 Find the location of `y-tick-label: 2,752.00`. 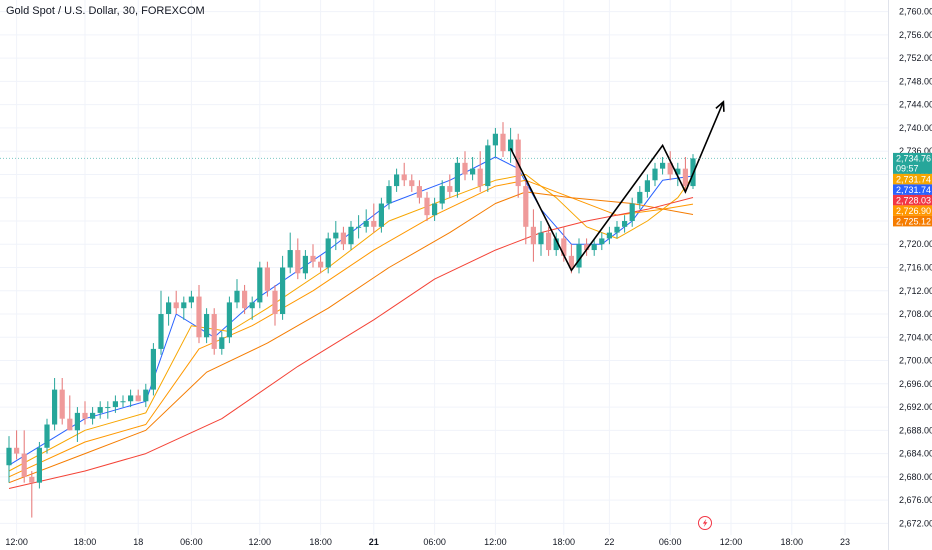

y-tick-label: 2,752.00 is located at coordinates (915, 58).